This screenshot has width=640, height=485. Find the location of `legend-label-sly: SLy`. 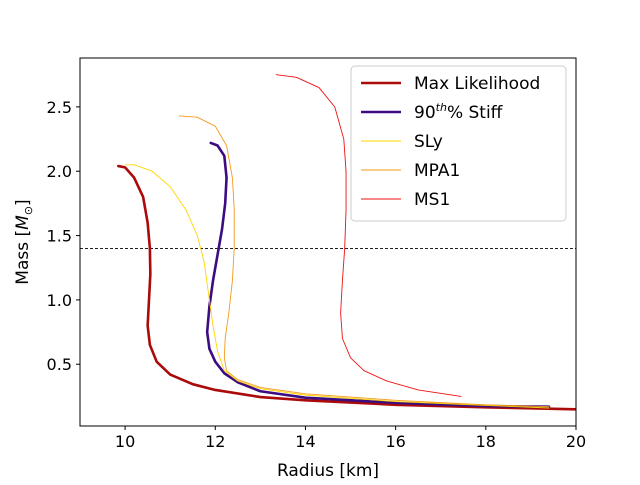

legend-label-sly: SLy is located at coordinates (428, 142).